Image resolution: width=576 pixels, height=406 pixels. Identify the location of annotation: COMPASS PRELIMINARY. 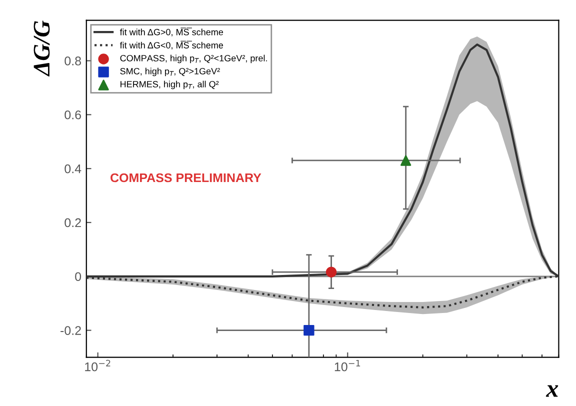
(186, 177).